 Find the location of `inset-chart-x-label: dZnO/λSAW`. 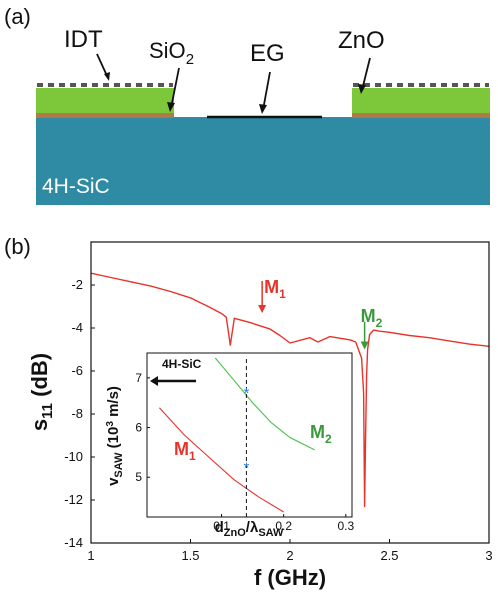

inset-chart-x-label: dZnO/λSAW is located at coordinates (249, 529).